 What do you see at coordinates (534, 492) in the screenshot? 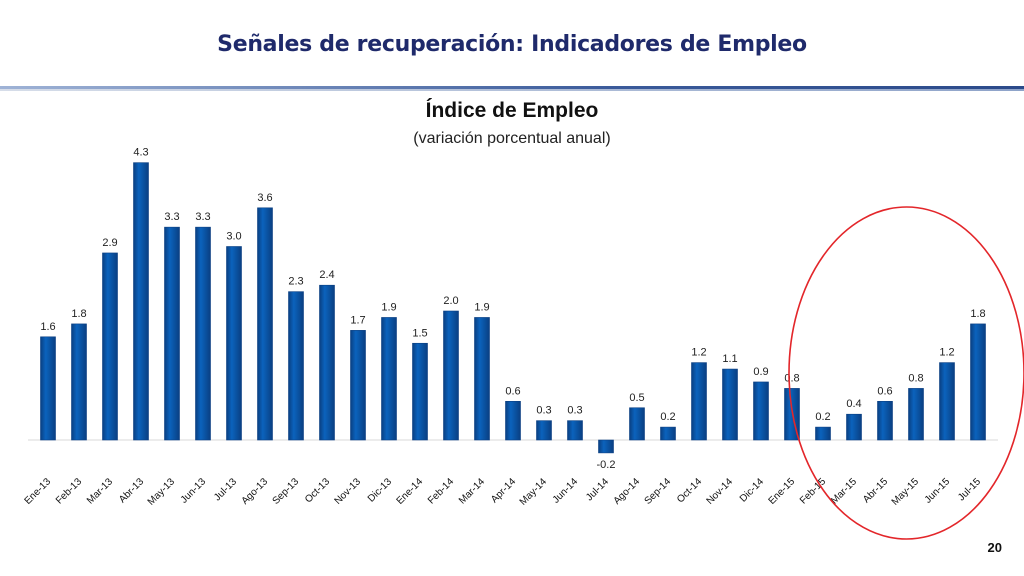
I see `x-tick-label: May-14` at bounding box center [534, 492].